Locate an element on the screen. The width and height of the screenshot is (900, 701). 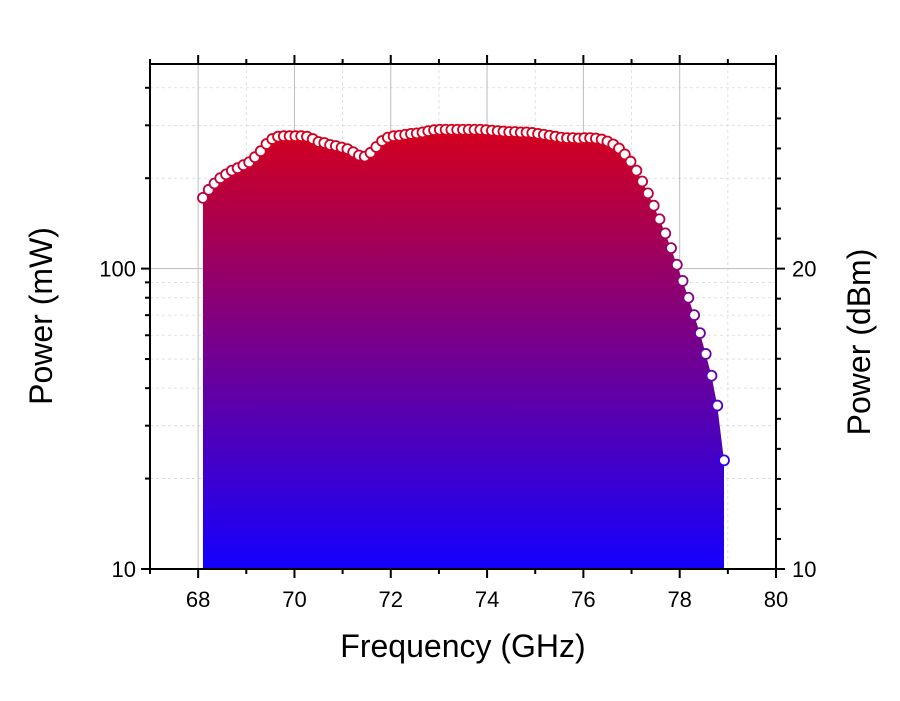
x-tick-label: 74 is located at coordinates (487, 599).